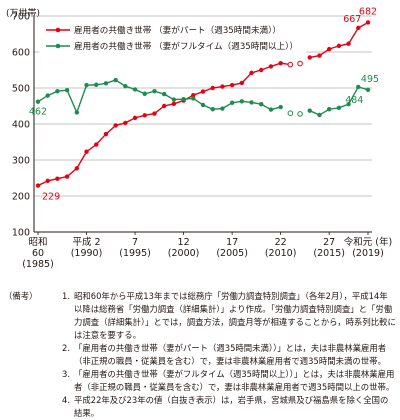  Describe the element at coordinates (66, 296) in the screenshot. I see `note-number: 1.` at that location.